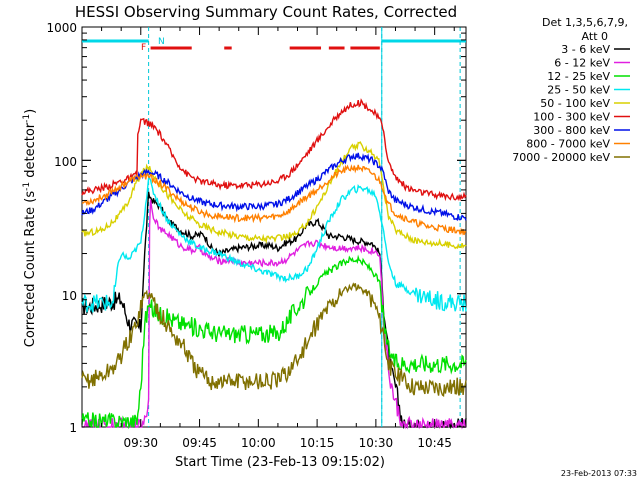 This screenshot has width=640, height=480. Describe the element at coordinates (280, 462) in the screenshot. I see `x-axis-label: Start Time (23-Feb-13 09:15:02)` at that location.